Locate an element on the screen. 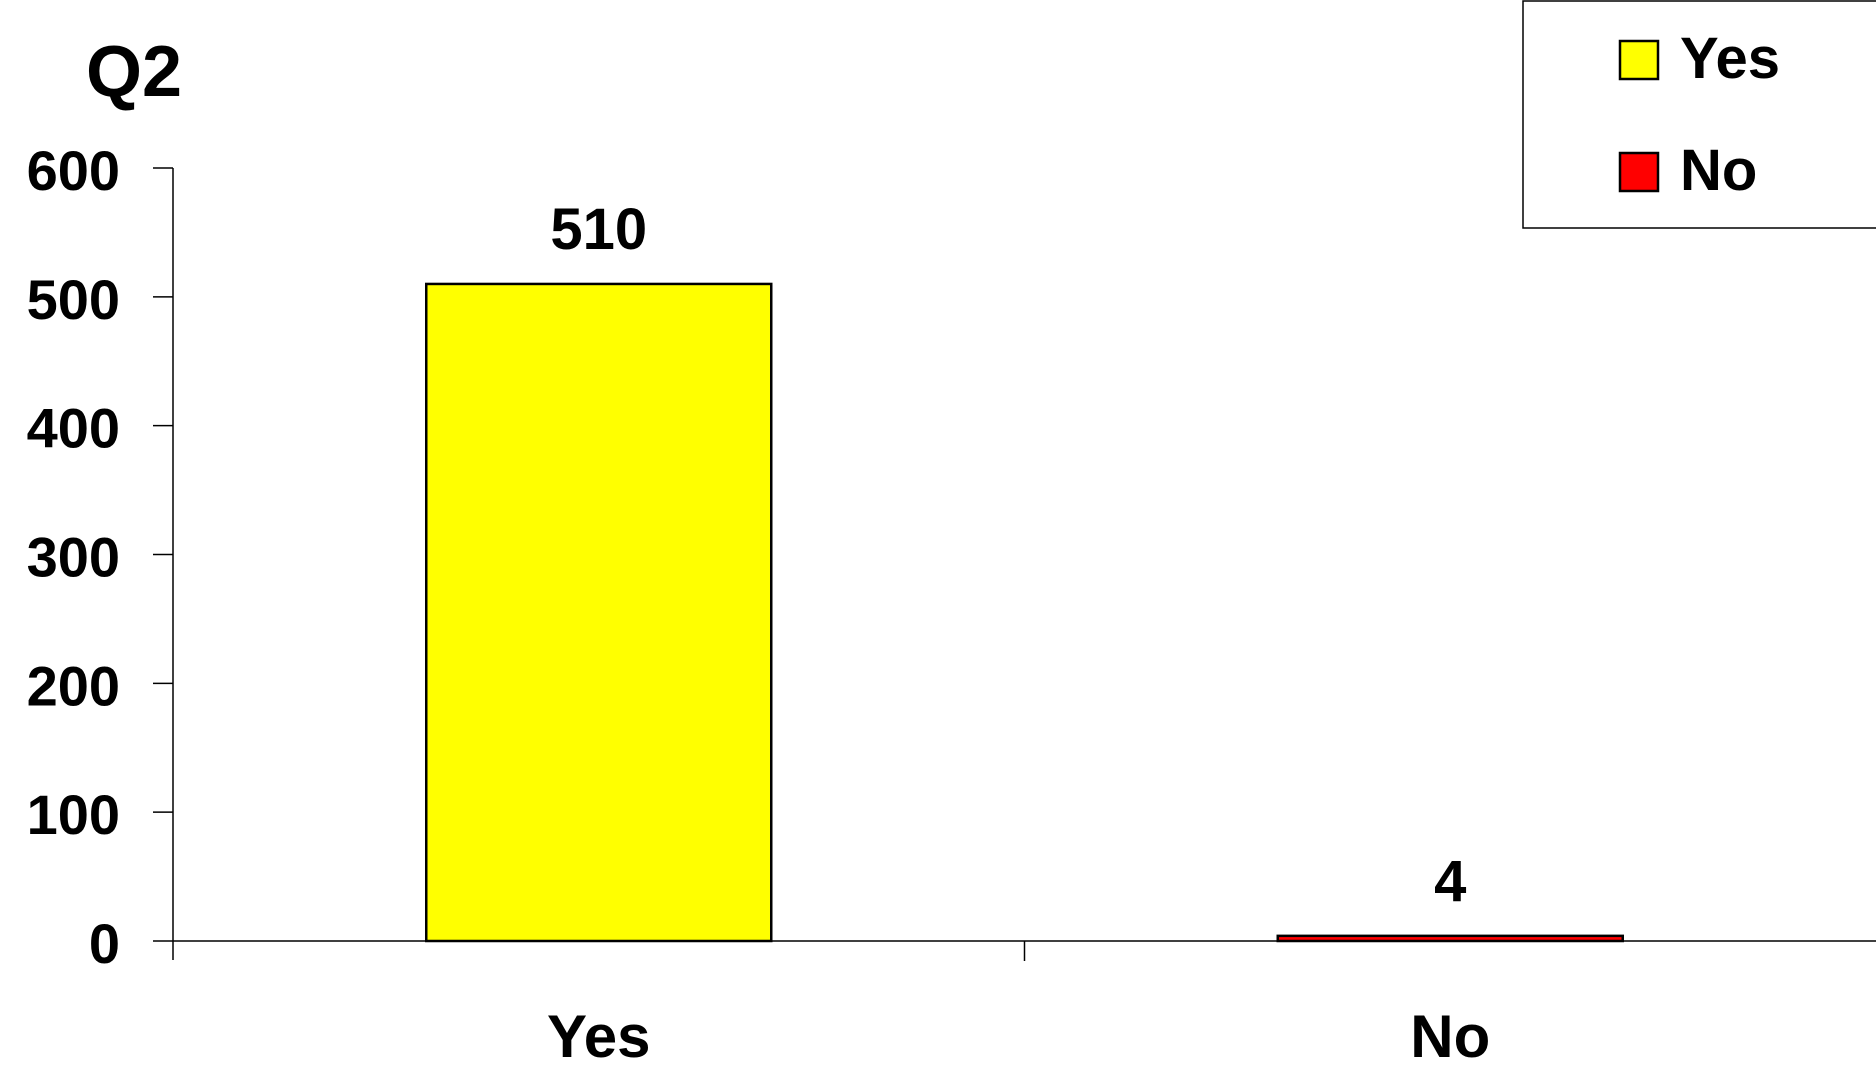  bar-yes is located at coordinates (599, 612).